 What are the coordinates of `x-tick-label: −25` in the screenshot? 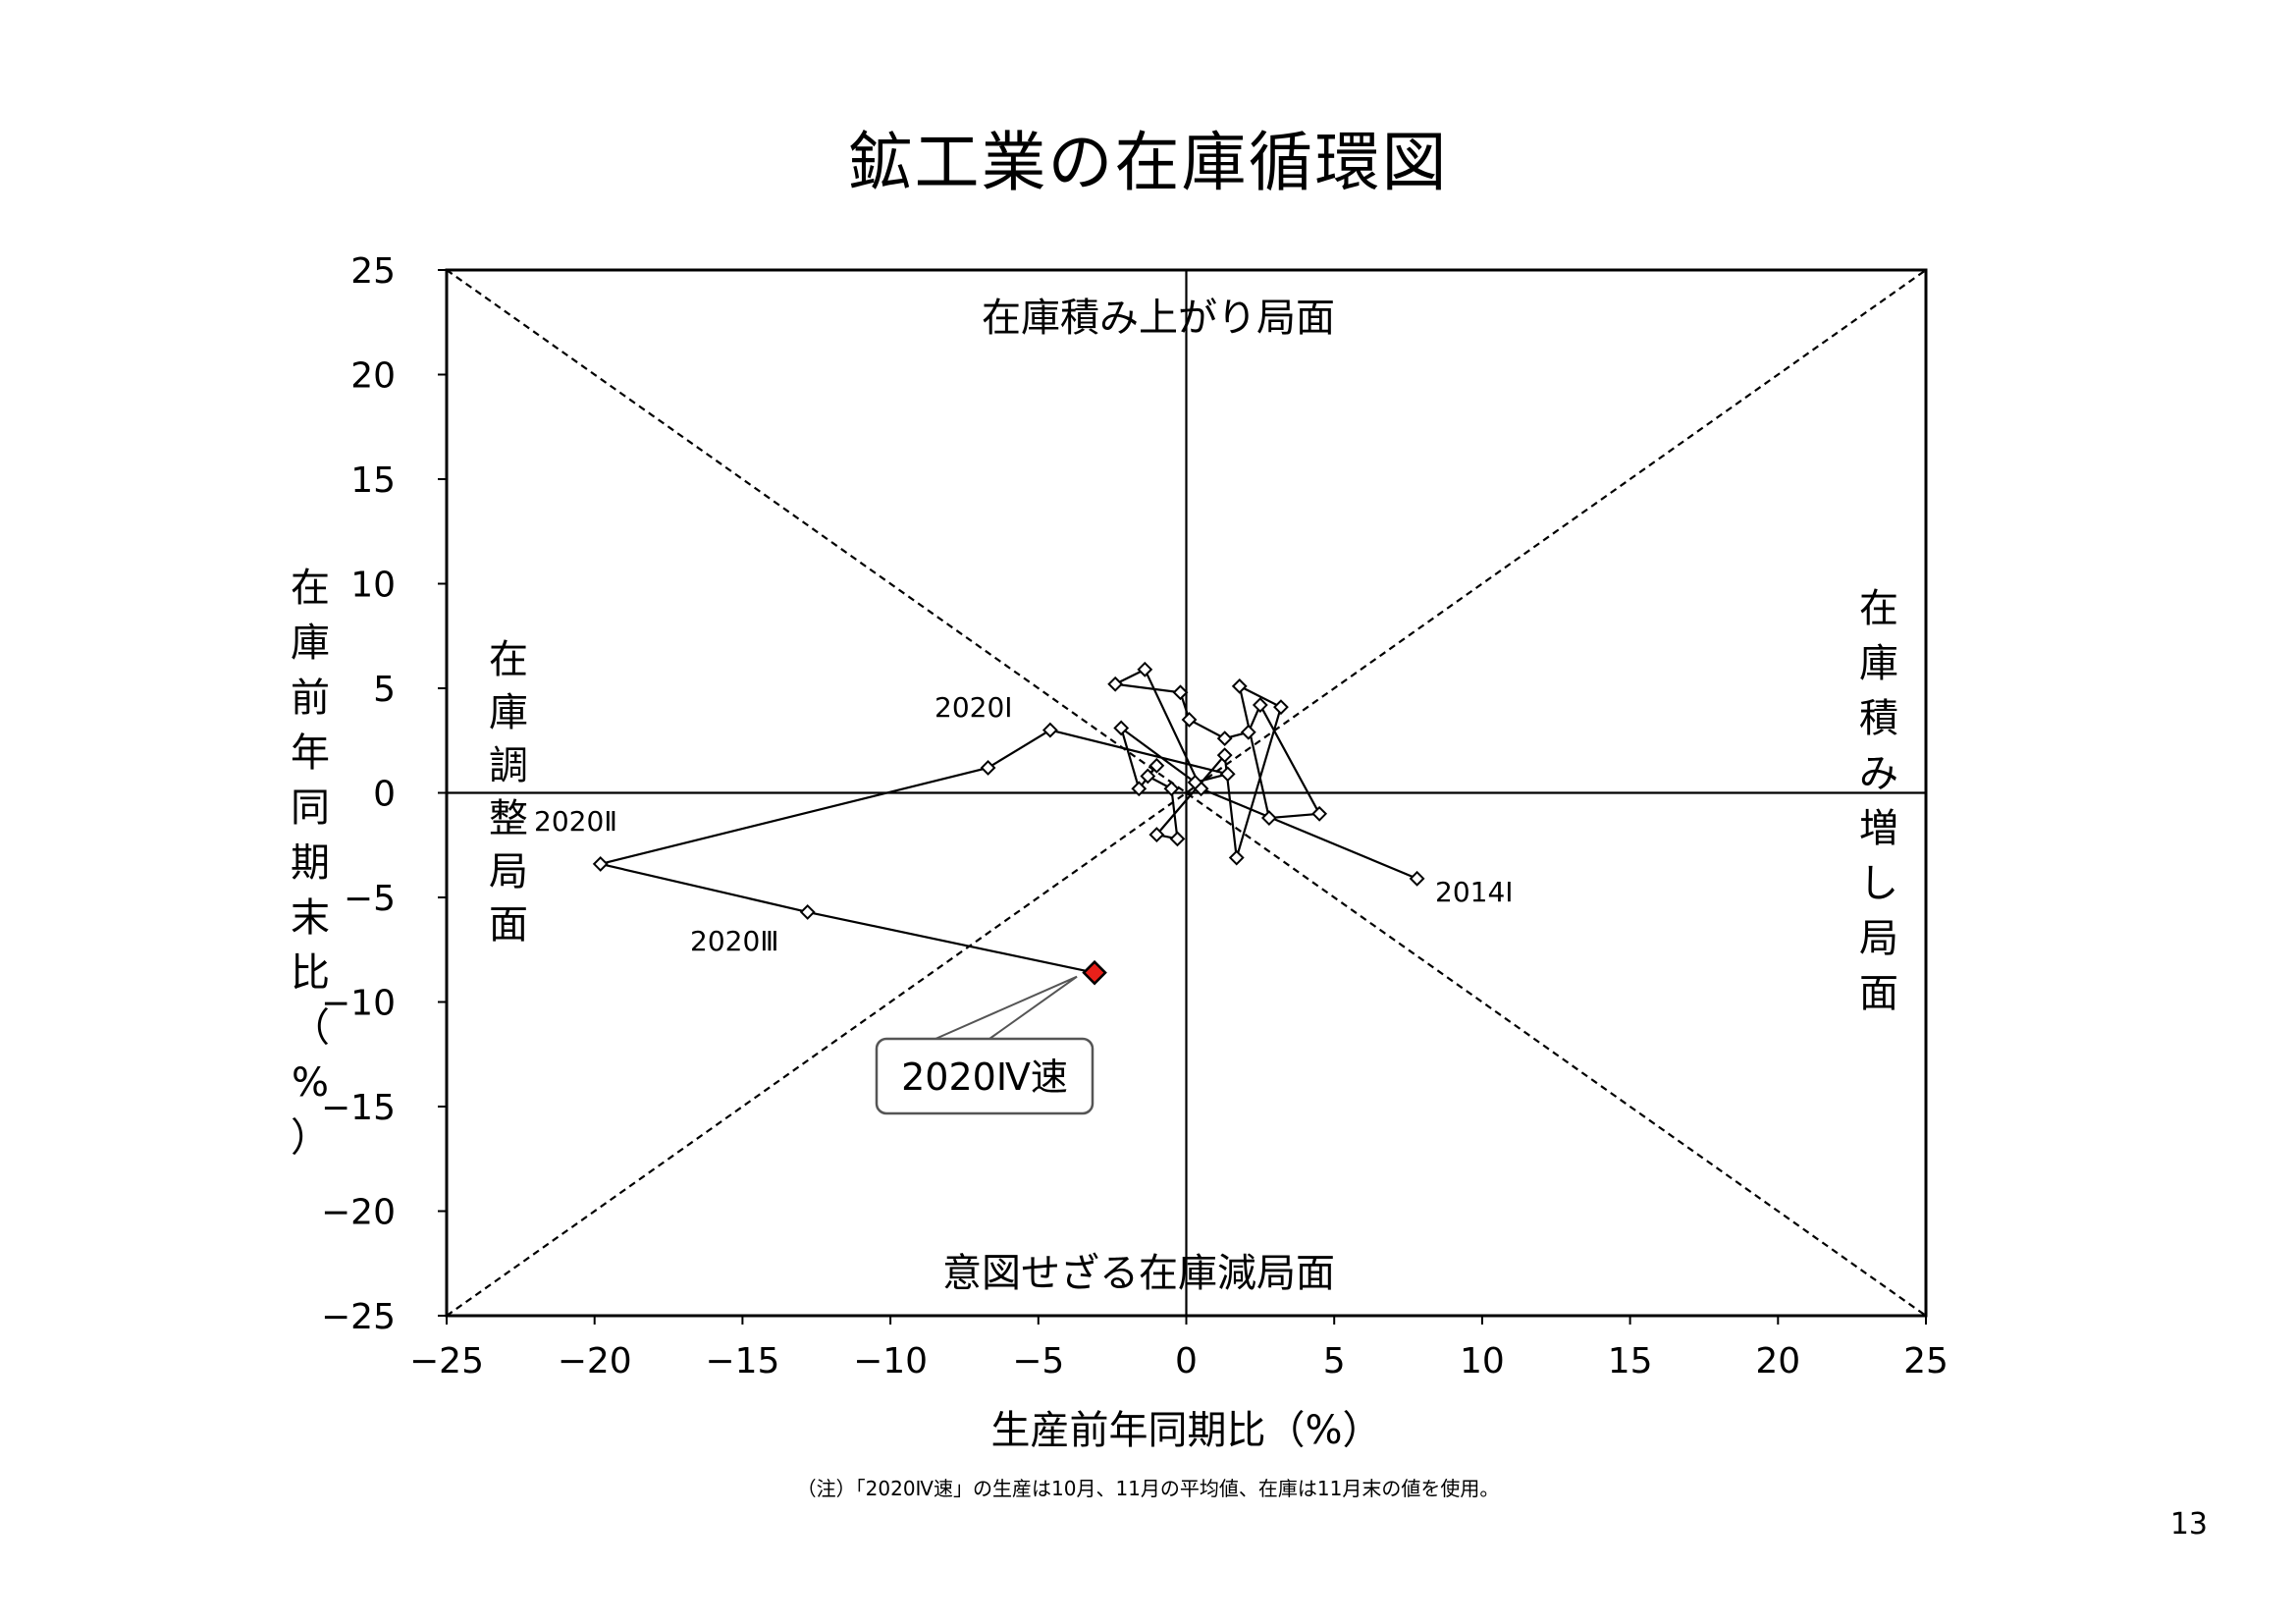 It's located at (446, 1361).